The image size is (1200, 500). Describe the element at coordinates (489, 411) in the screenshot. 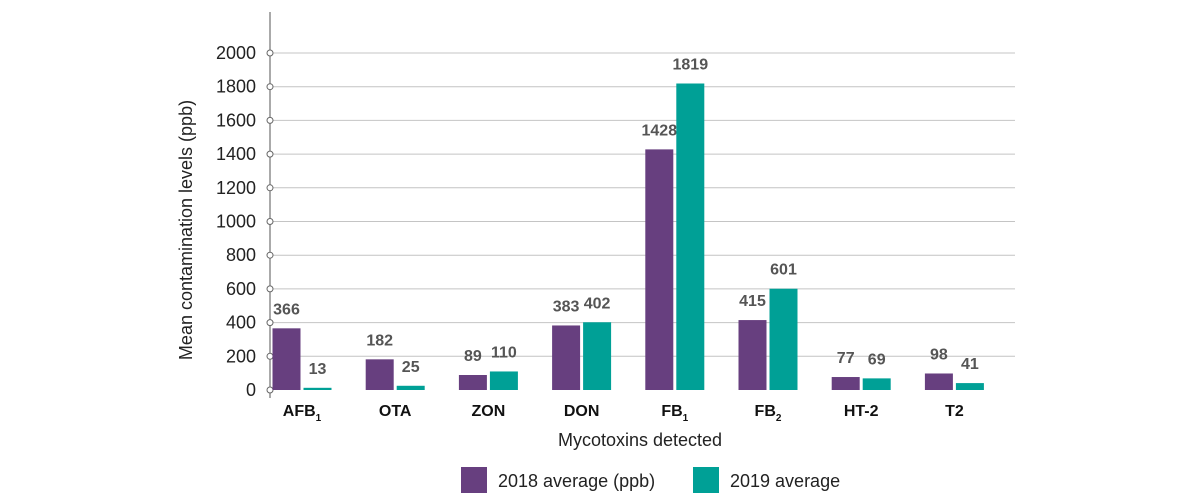

I see `x-tick-label: ZON` at that location.